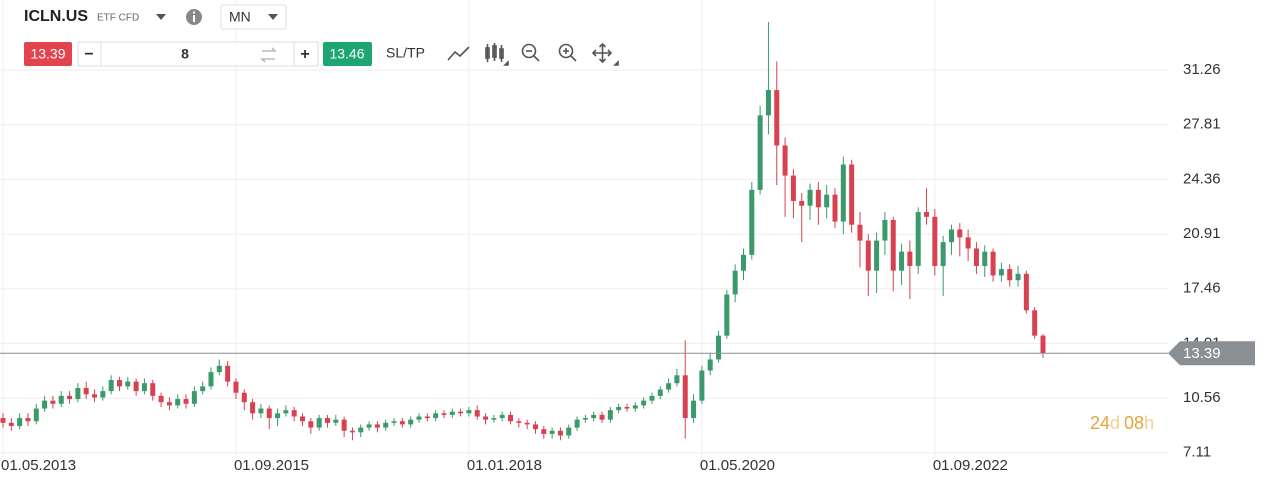 The width and height of the screenshot is (1270, 493). What do you see at coordinates (567, 52) in the screenshot?
I see `zoom-in-icon` at bounding box center [567, 52].